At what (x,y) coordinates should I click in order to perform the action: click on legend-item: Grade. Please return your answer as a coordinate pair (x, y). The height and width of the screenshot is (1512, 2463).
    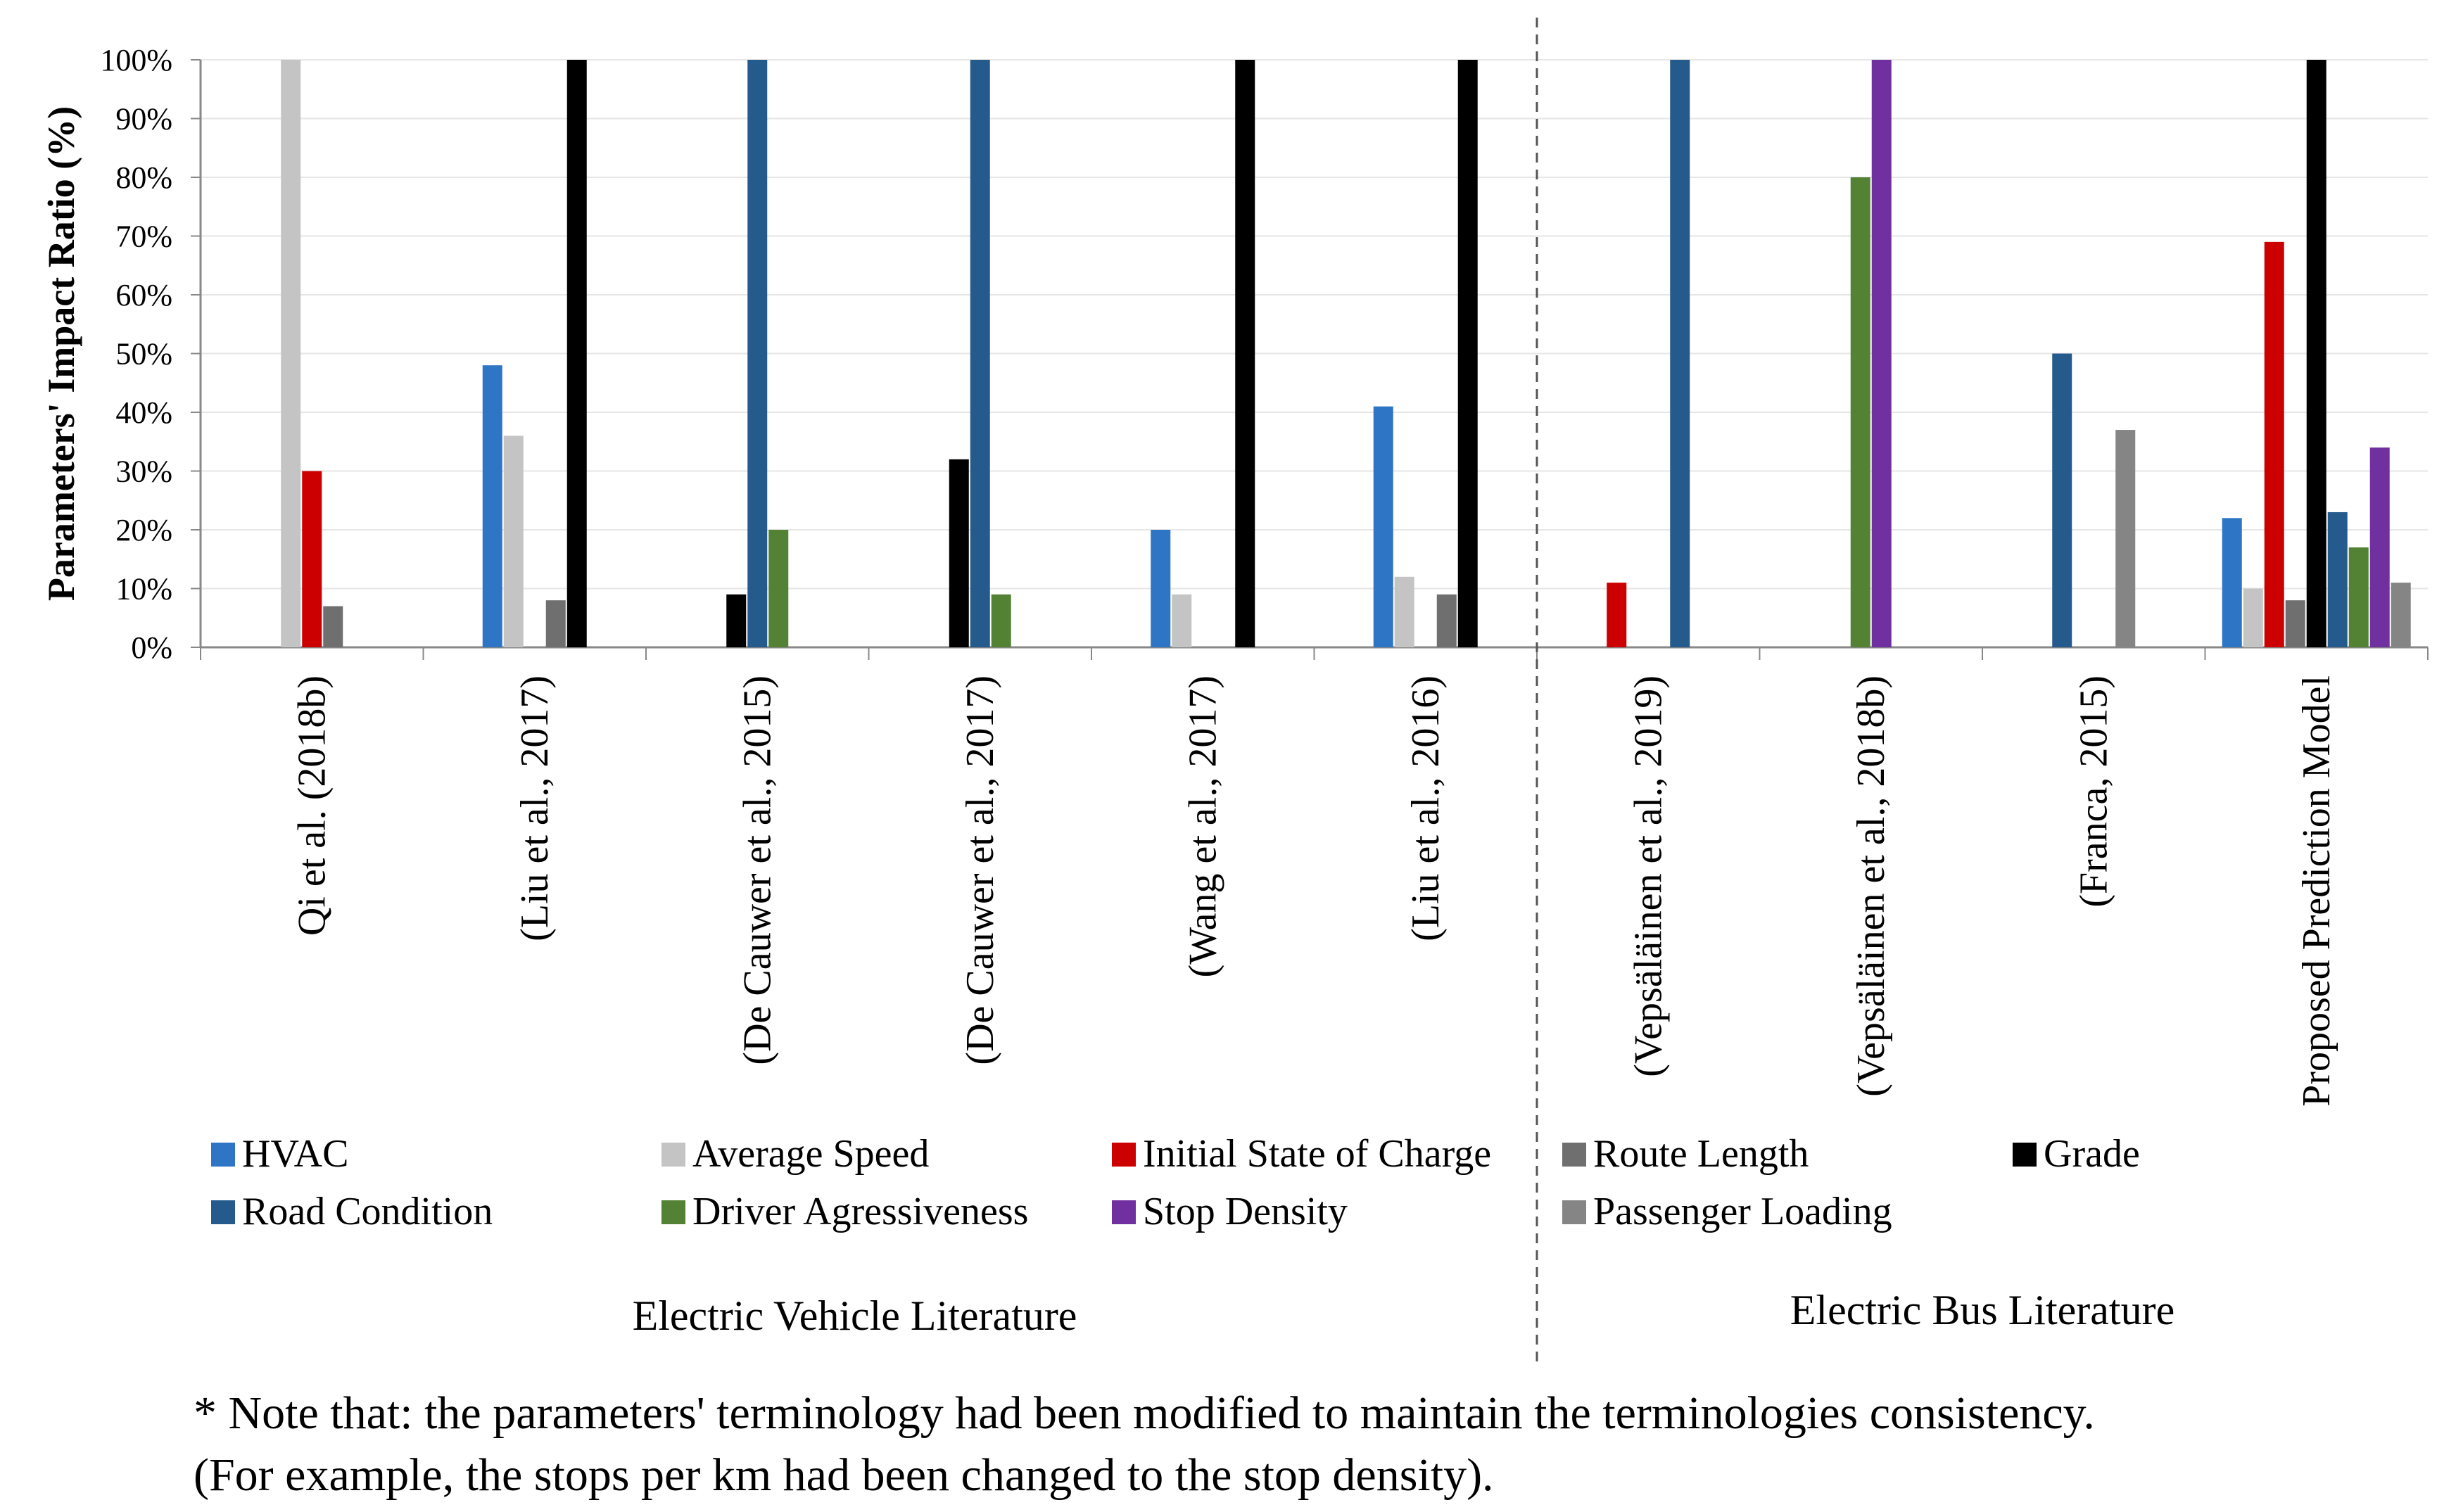
    Looking at the image, I should click on (2076, 1154).